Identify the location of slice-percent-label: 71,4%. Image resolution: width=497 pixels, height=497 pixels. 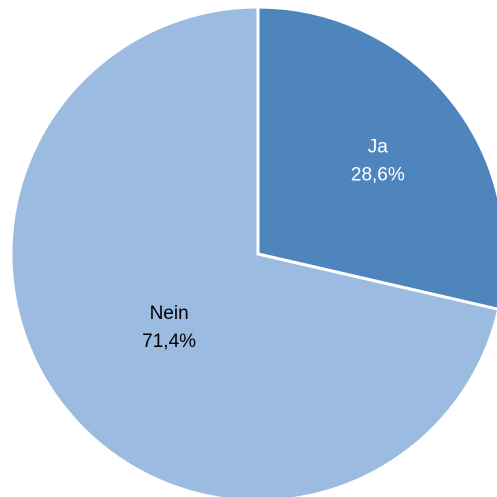
(169, 341).